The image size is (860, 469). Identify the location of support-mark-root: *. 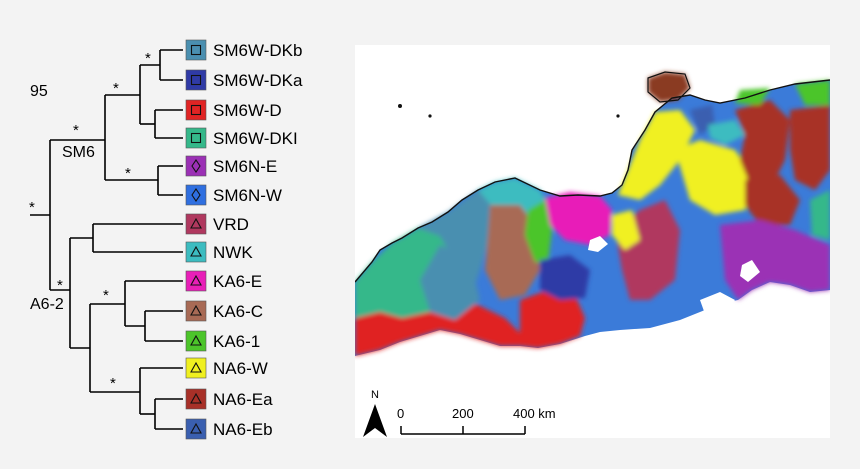
(32, 207).